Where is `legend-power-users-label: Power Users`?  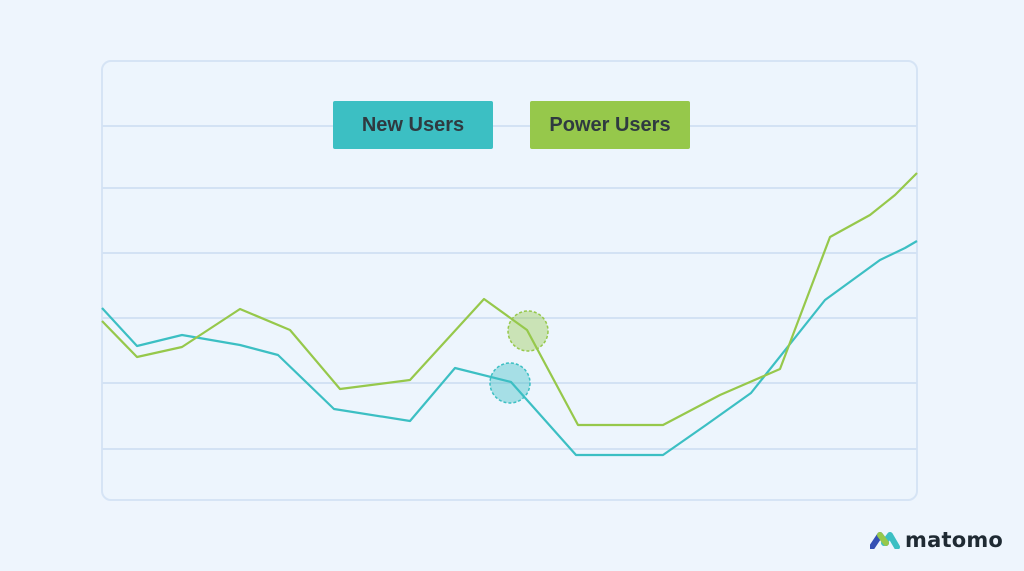
legend-power-users-label: Power Users is located at coordinates (610, 124).